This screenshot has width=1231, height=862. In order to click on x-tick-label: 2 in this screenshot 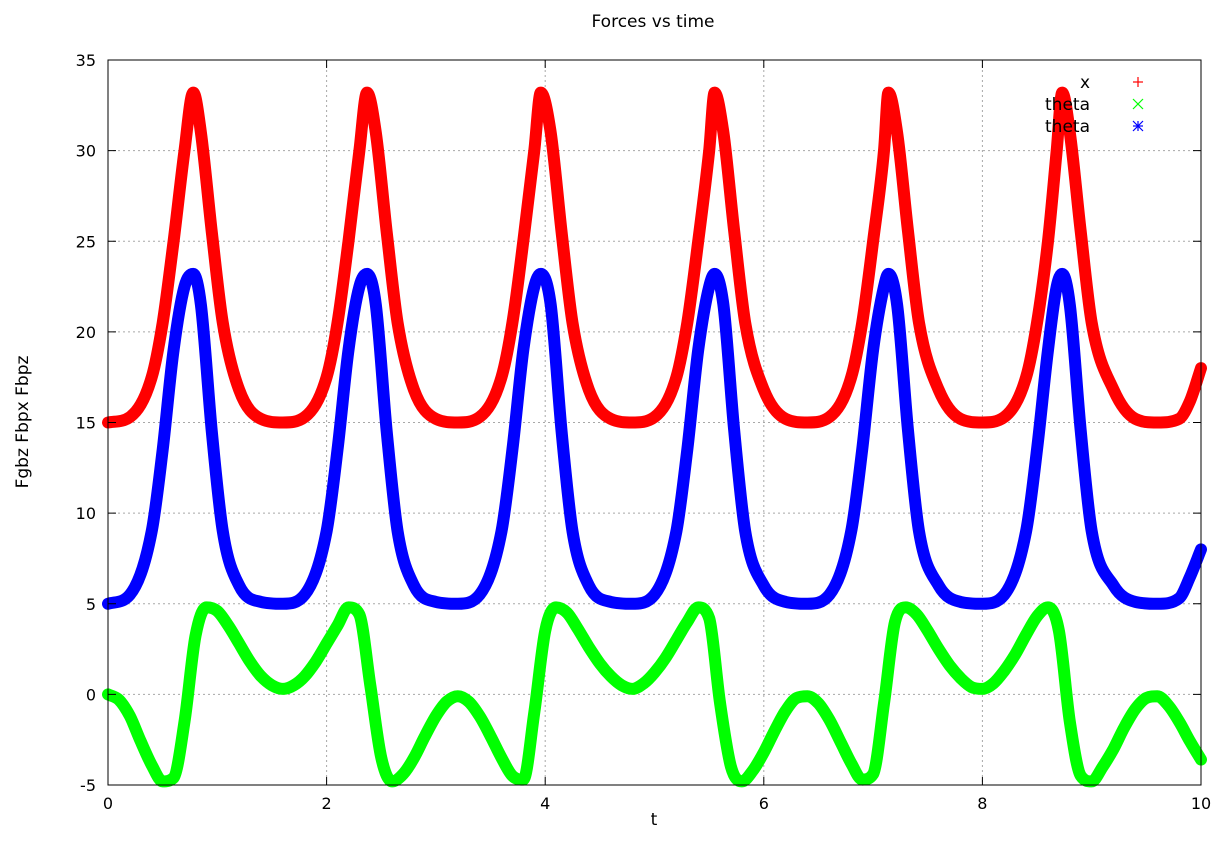, I will do `click(327, 803)`.